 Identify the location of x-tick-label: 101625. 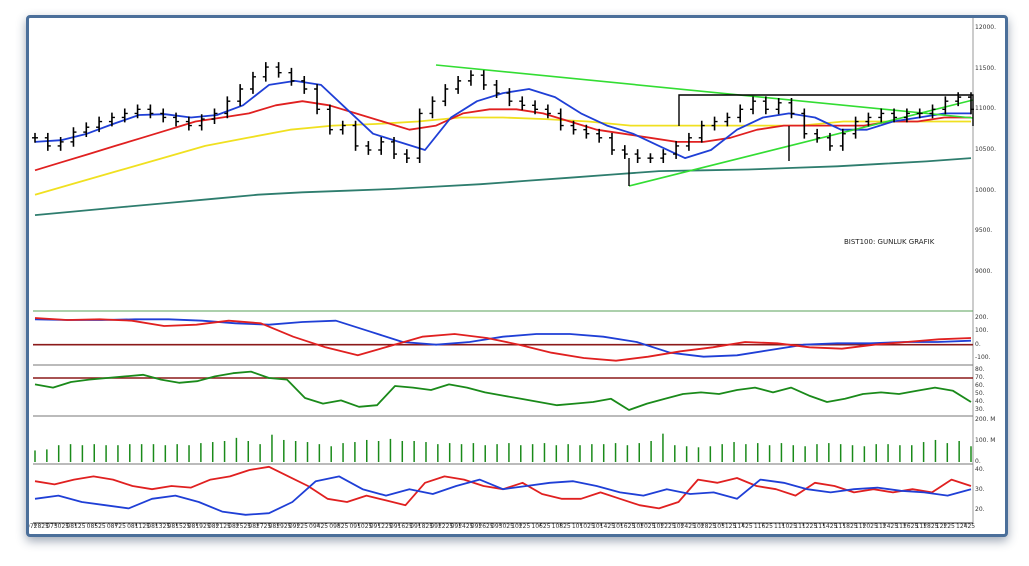
(624, 526).